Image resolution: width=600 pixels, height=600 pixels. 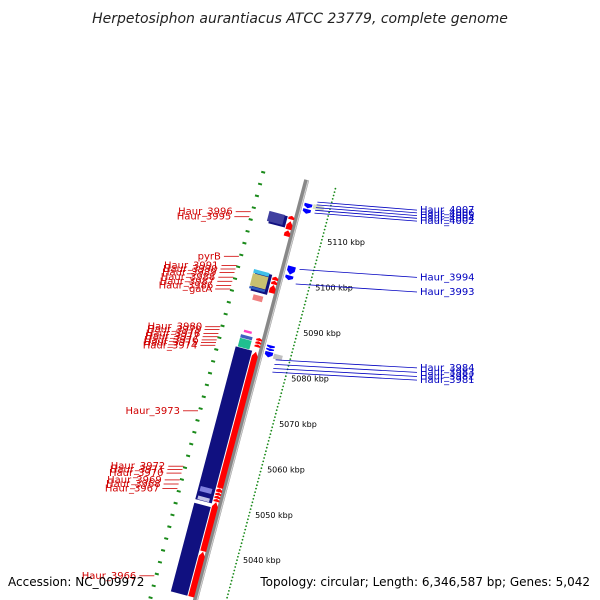 I want to click on gene-label: Haur_3993, so click(x=447, y=292).